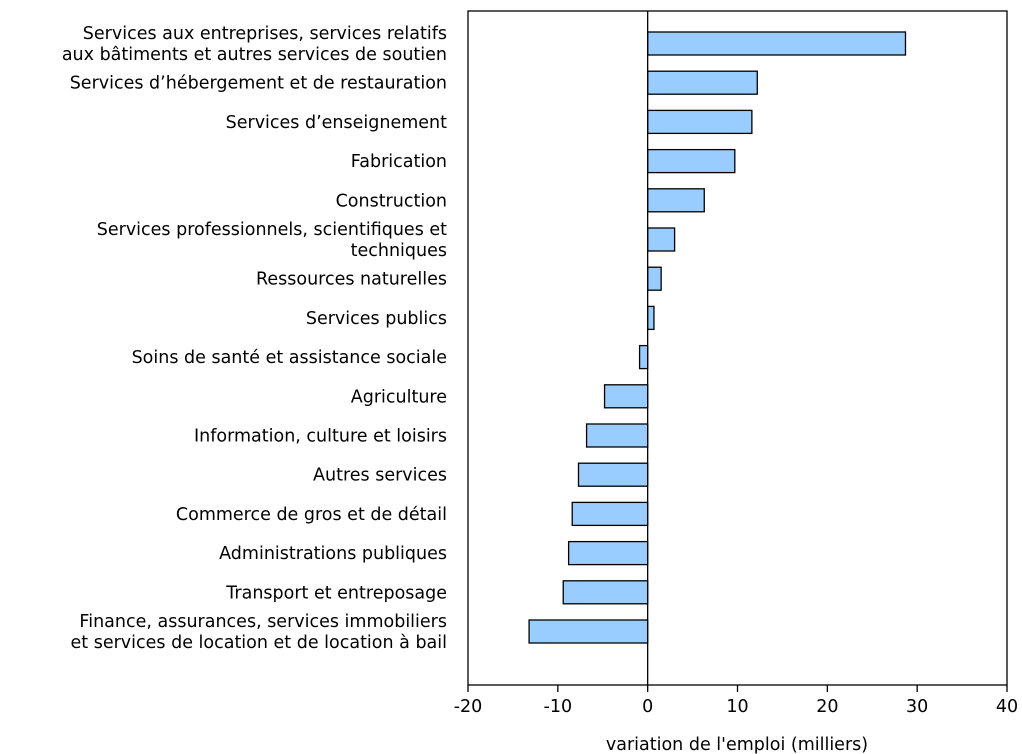 The width and height of the screenshot is (1022, 754). What do you see at coordinates (1007, 707) in the screenshot?
I see `x-tick-label: 40` at bounding box center [1007, 707].